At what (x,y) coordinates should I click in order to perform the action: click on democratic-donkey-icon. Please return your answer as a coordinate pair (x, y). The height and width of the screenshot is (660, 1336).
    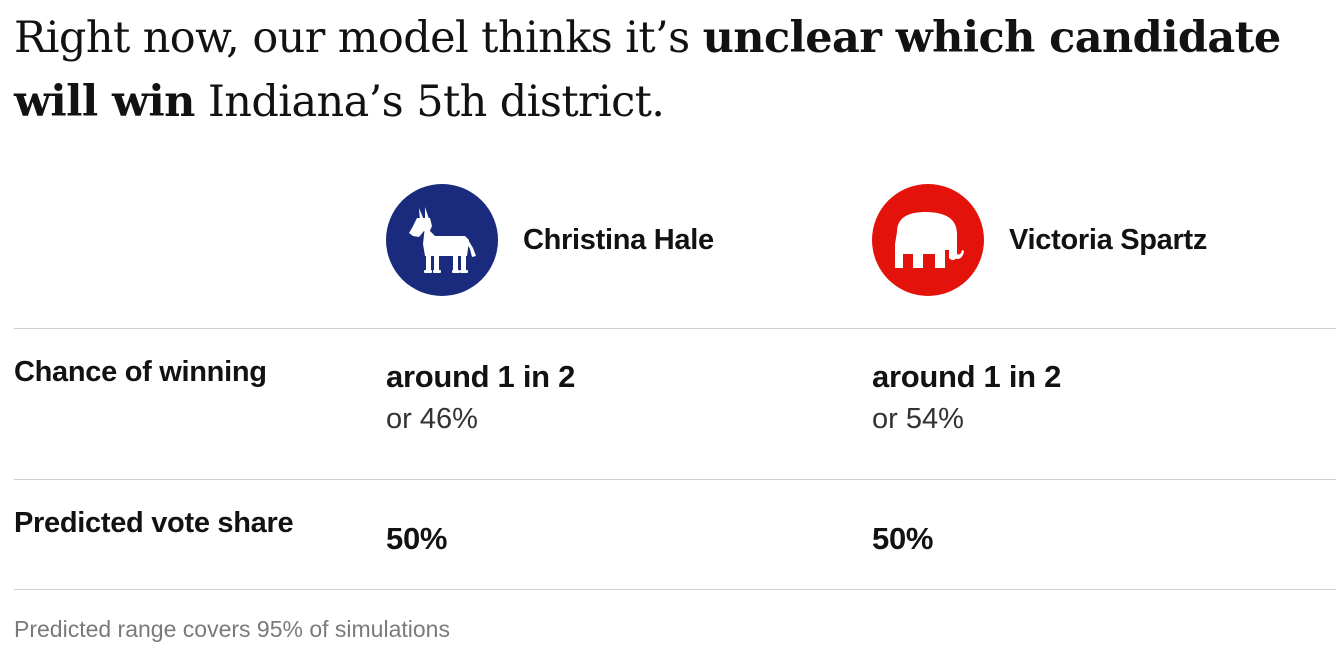
    Looking at the image, I should click on (442, 240).